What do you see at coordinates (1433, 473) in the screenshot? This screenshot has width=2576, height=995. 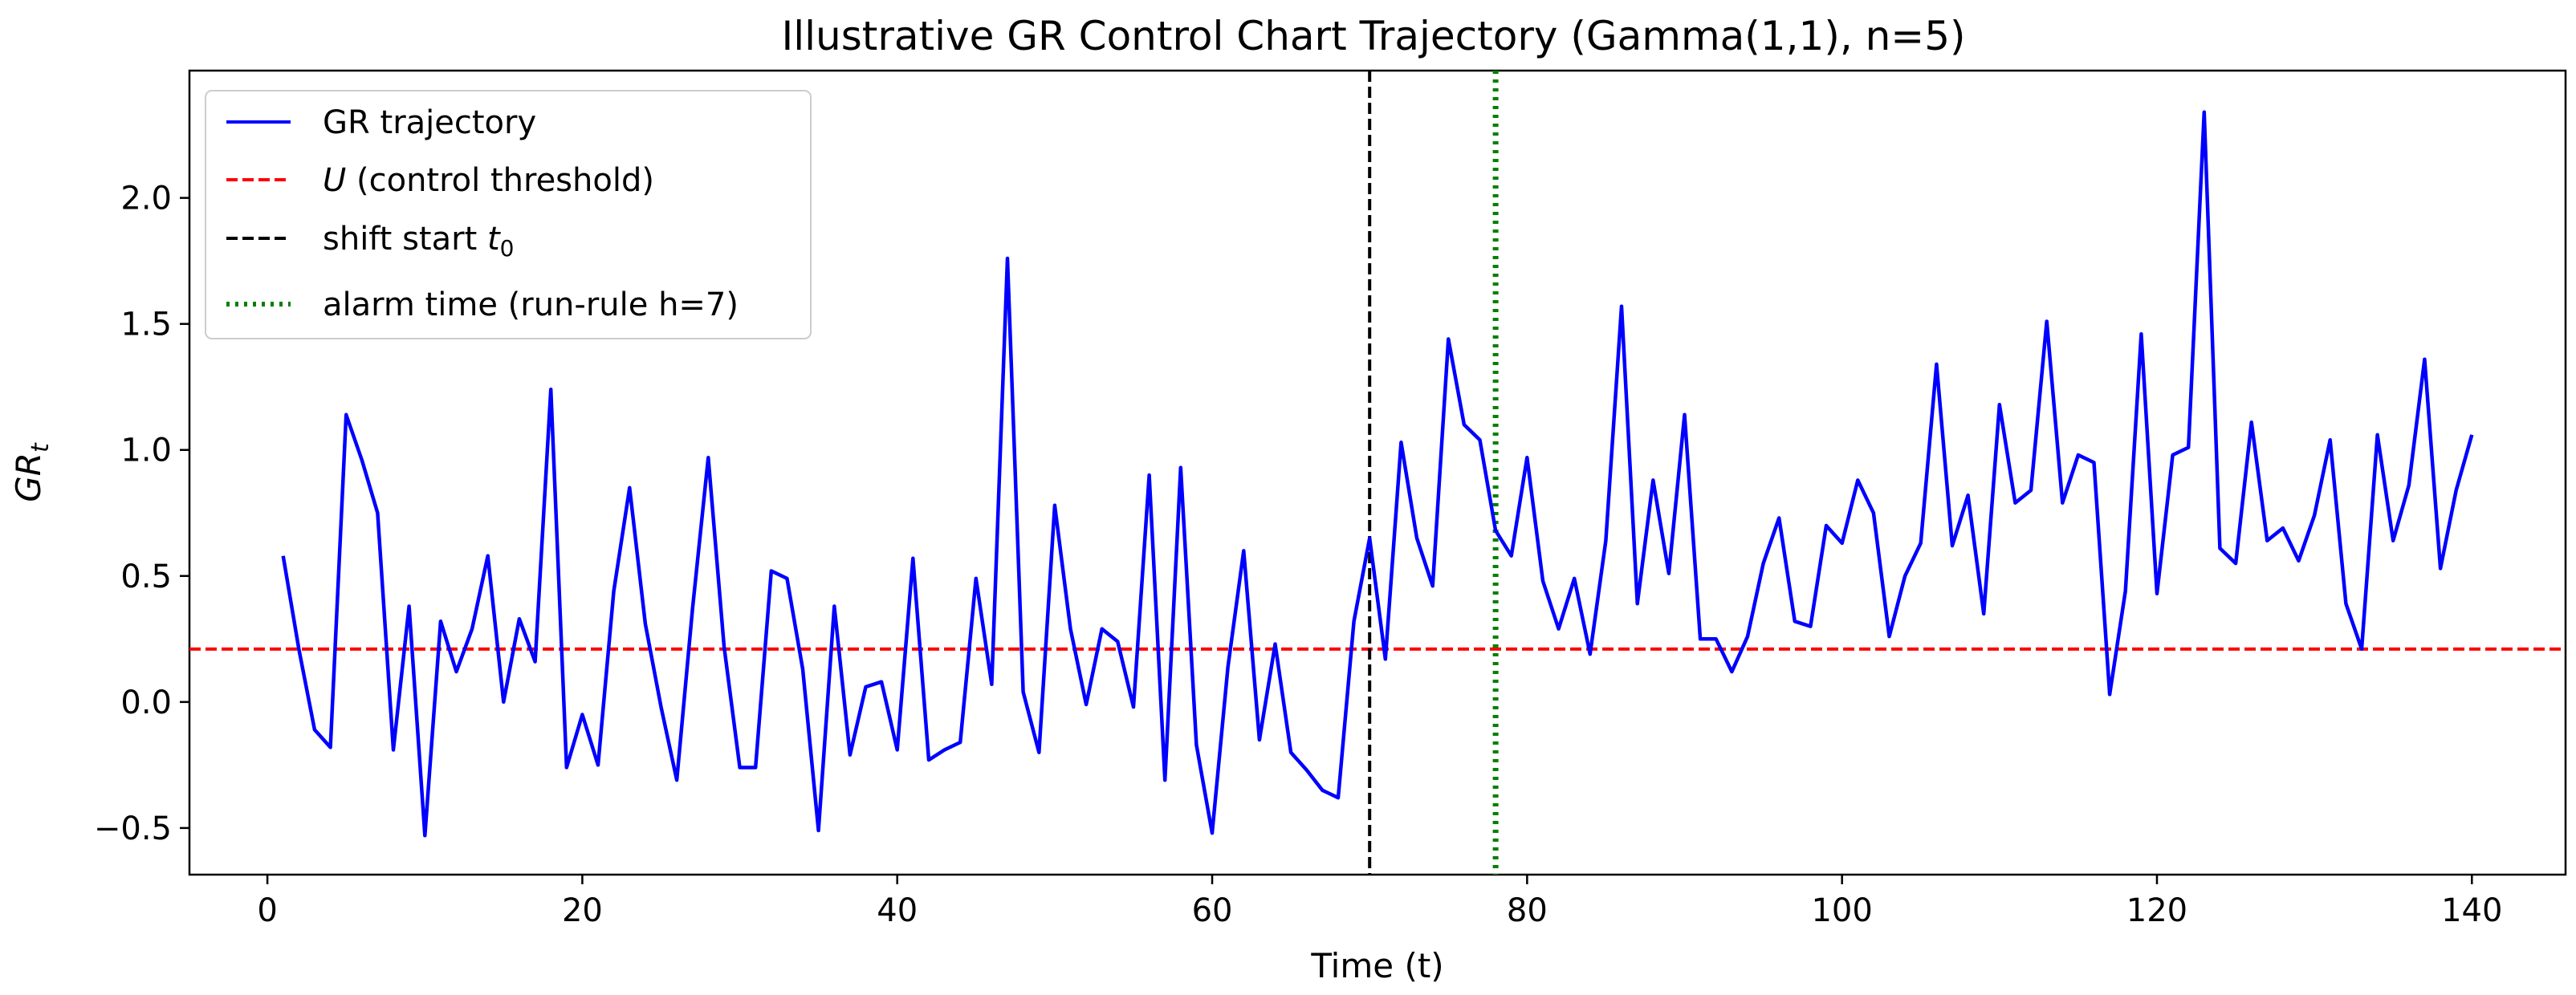 I see `event-lines` at bounding box center [1433, 473].